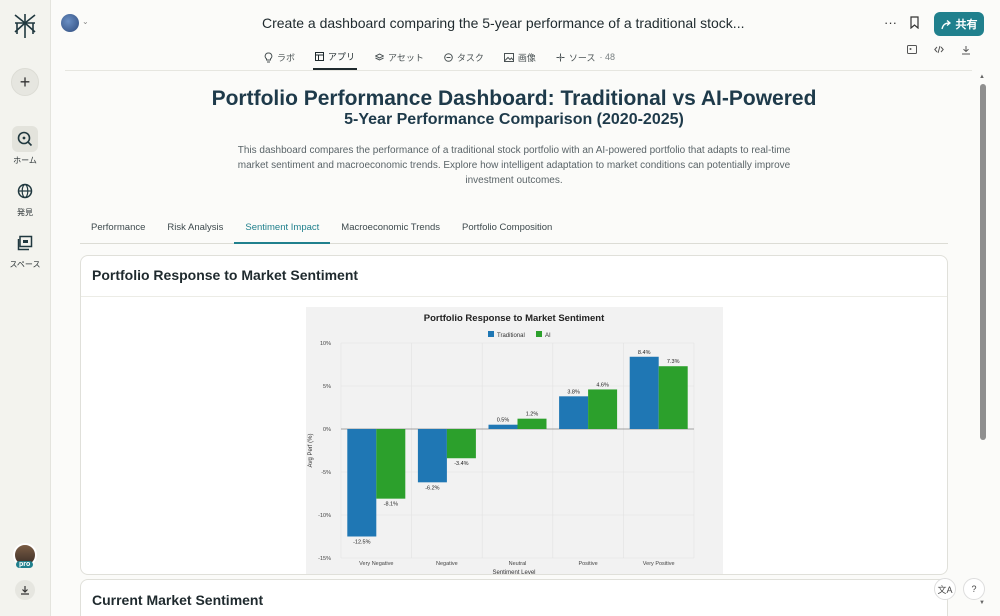 The image size is (1000, 616). I want to click on data-label: 0.5%, so click(503, 421).